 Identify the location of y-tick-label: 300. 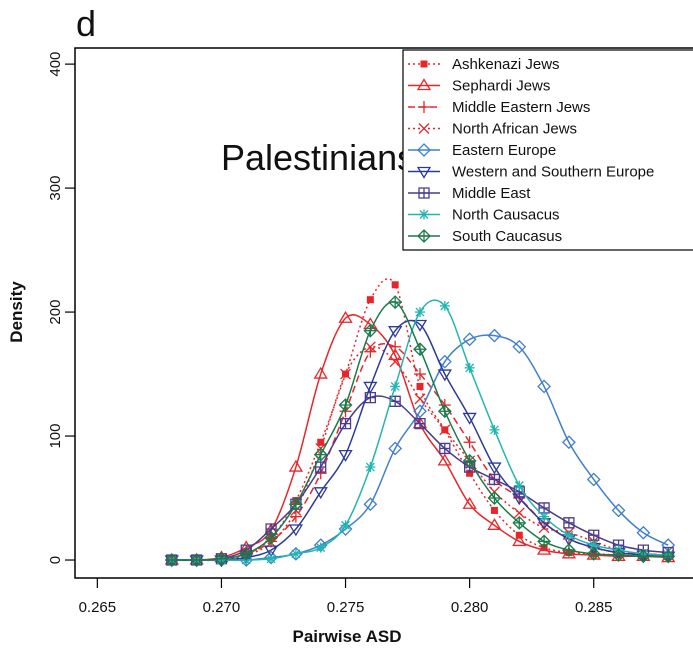
(55, 188).